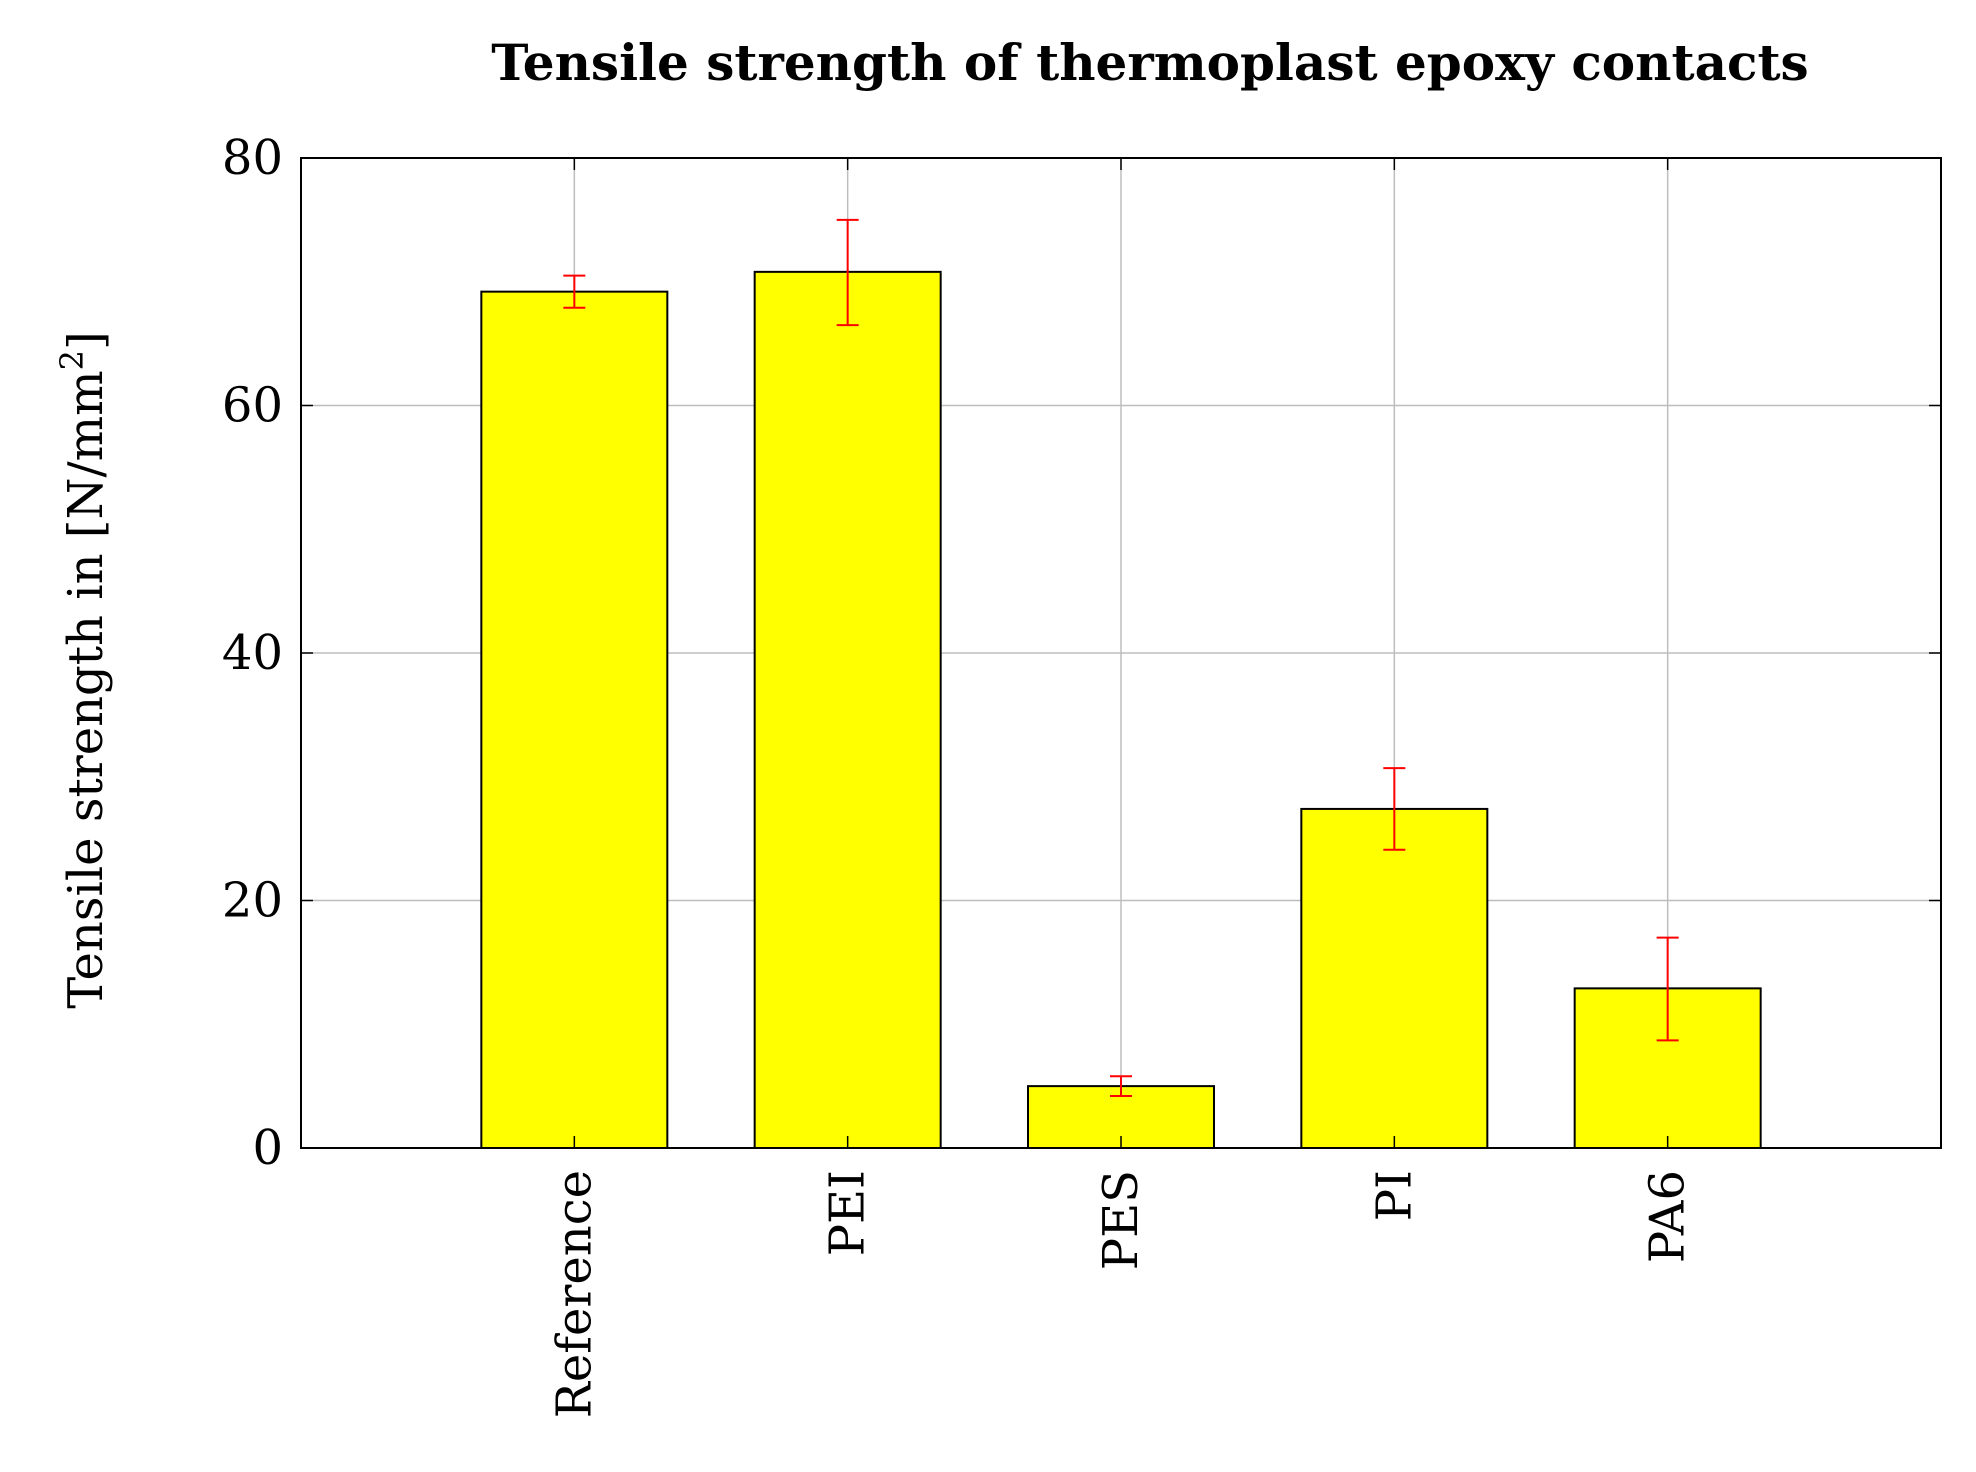 Image resolution: width=1976 pixels, height=1472 pixels. I want to click on y-axis-label-suffix: ], so click(86, 340).